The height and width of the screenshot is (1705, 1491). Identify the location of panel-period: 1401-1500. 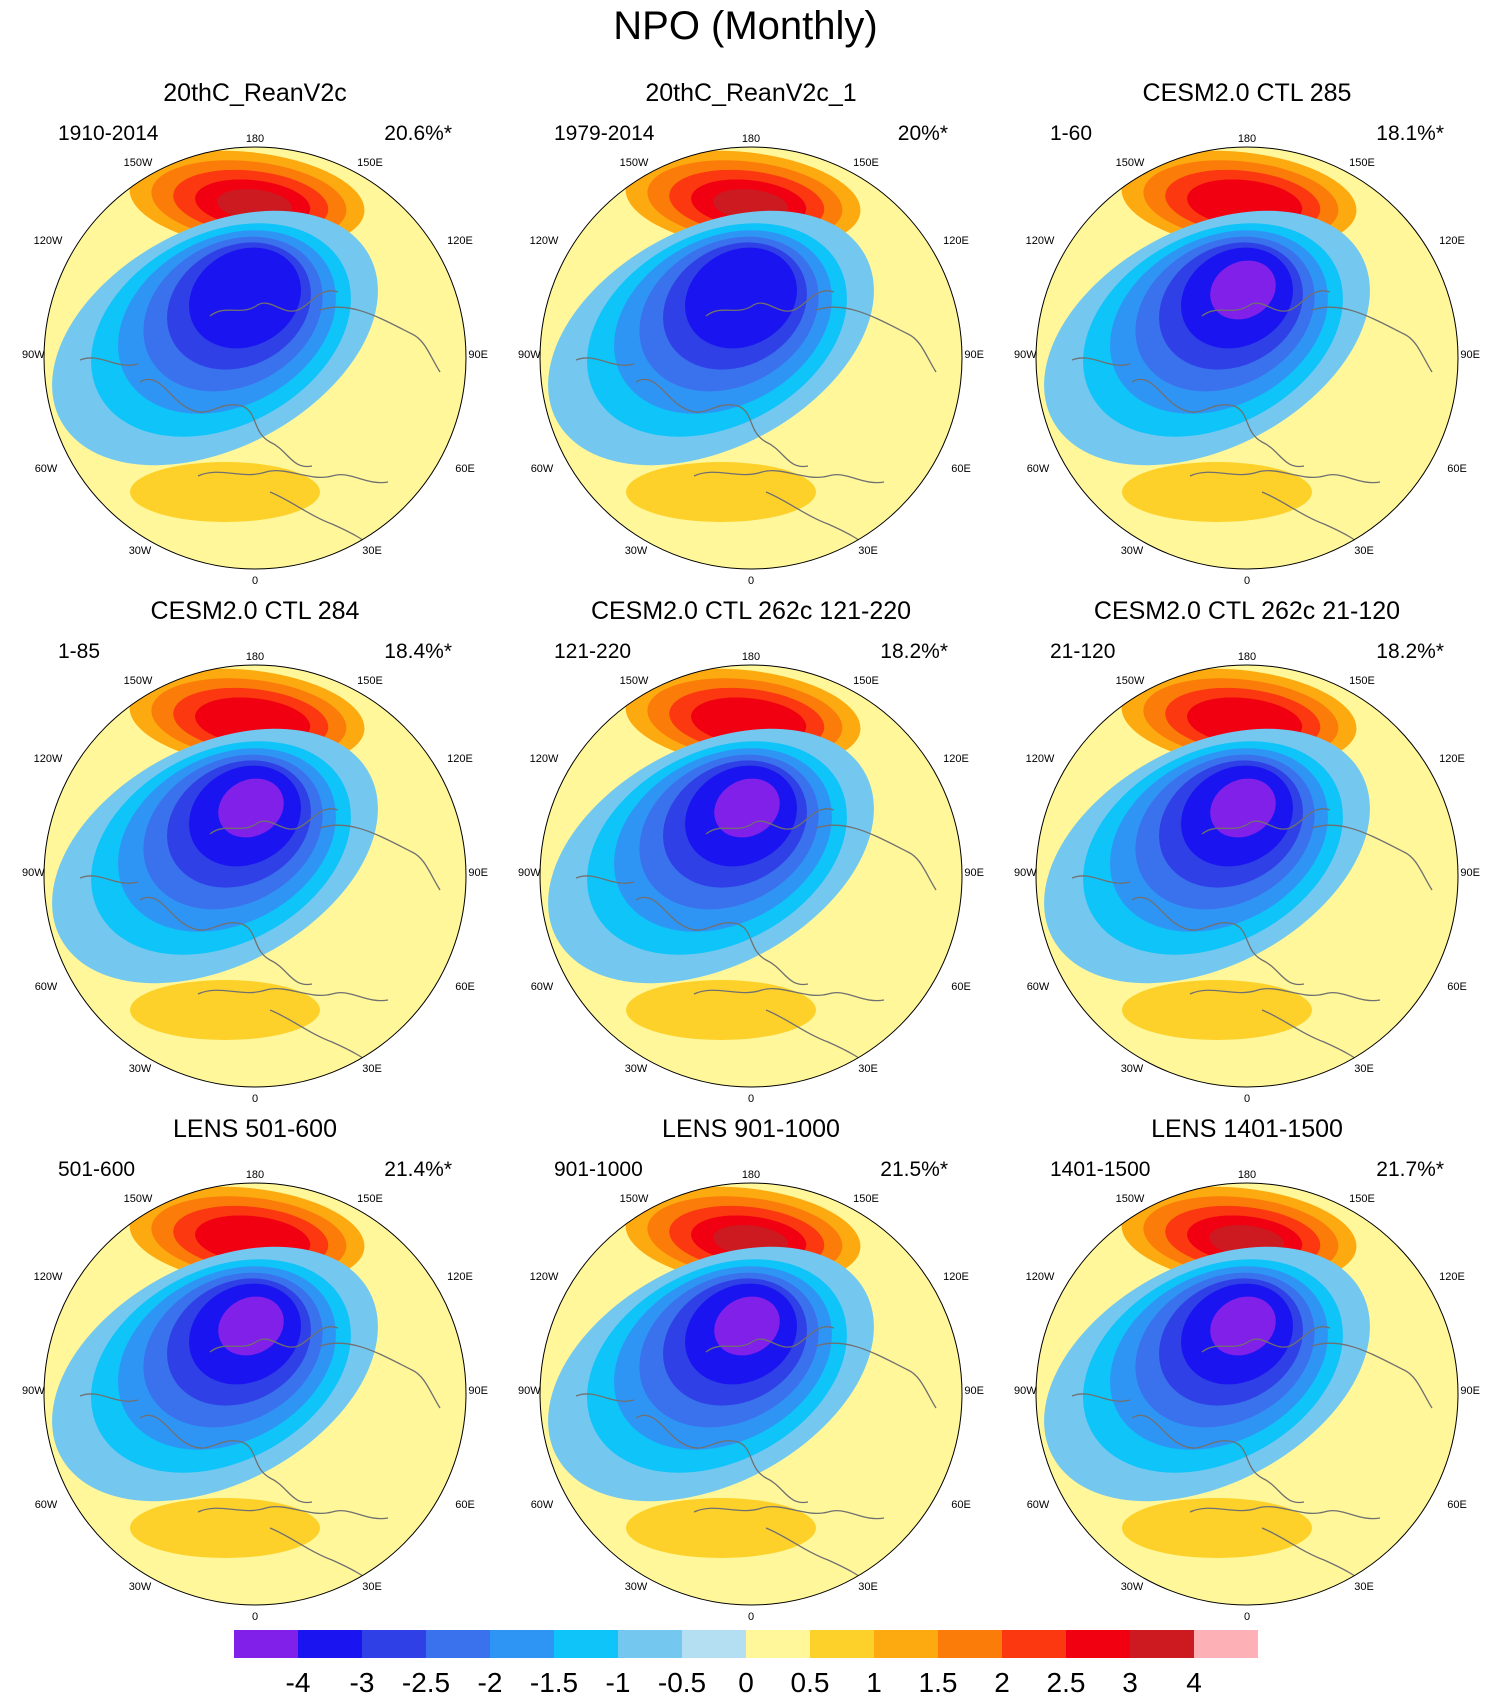
(1100, 1169).